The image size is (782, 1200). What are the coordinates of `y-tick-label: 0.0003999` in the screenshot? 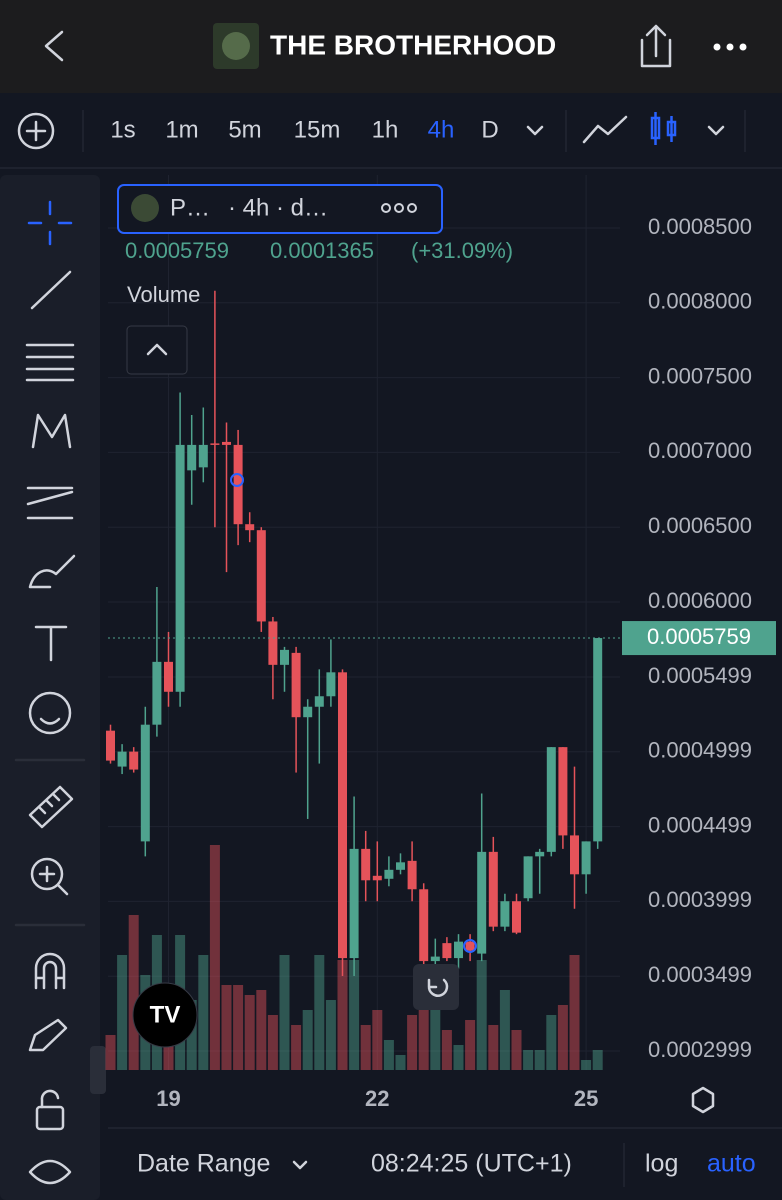 It's located at (700, 899).